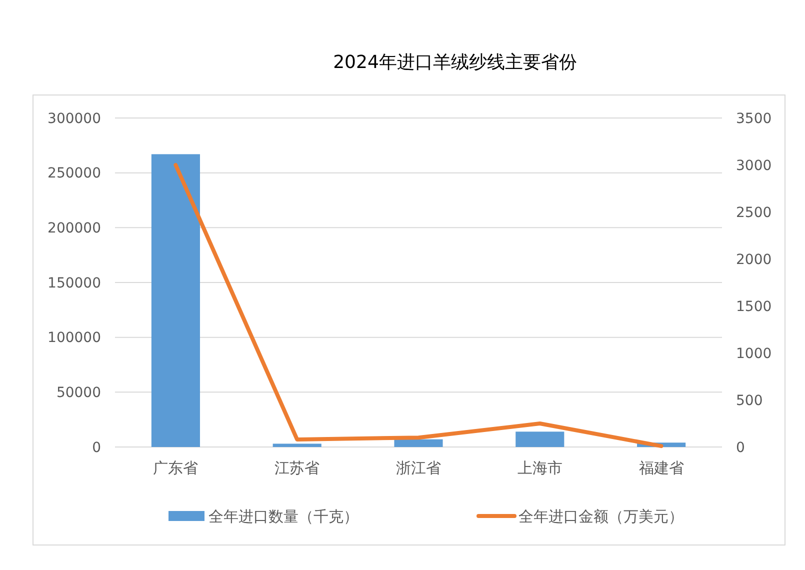  Describe the element at coordinates (175, 468) in the screenshot. I see `x-tick-label: 广东省` at that location.